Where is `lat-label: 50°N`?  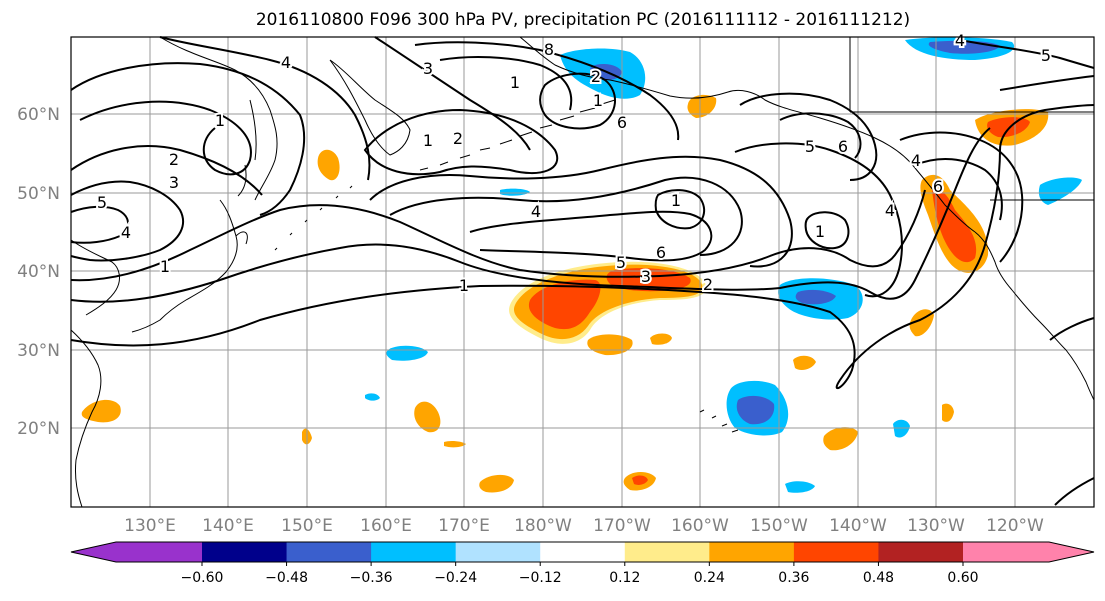
lat-label: 50°N is located at coordinates (38, 194).